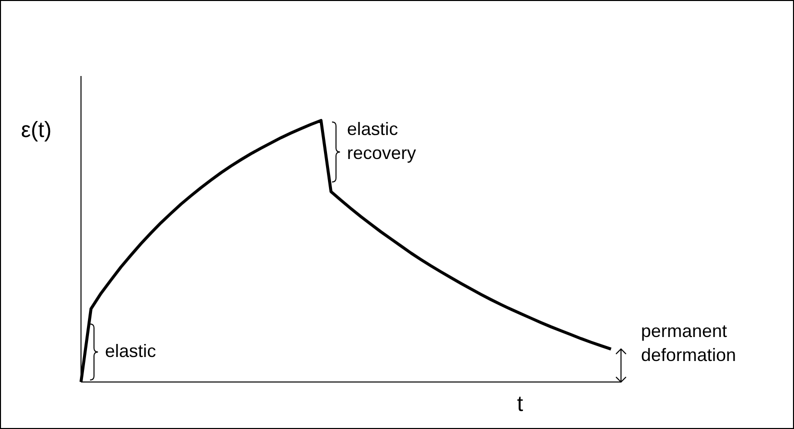 Image resolution: width=794 pixels, height=429 pixels. I want to click on x-axis-title: t, so click(520, 404).